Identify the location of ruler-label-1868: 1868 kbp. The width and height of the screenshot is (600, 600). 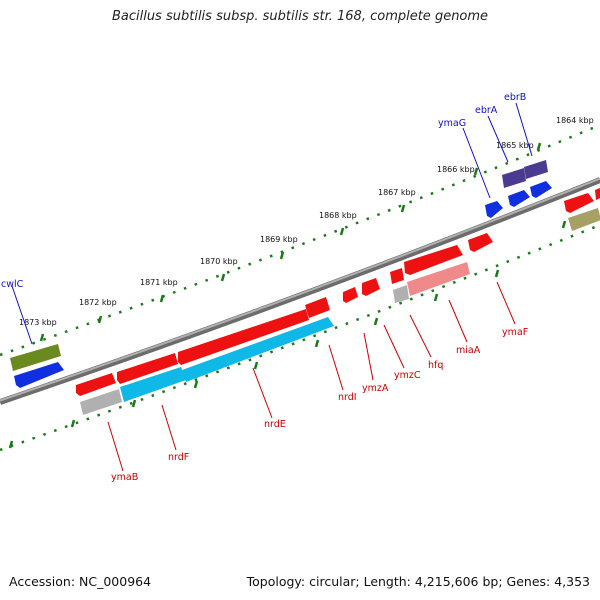
(338, 215).